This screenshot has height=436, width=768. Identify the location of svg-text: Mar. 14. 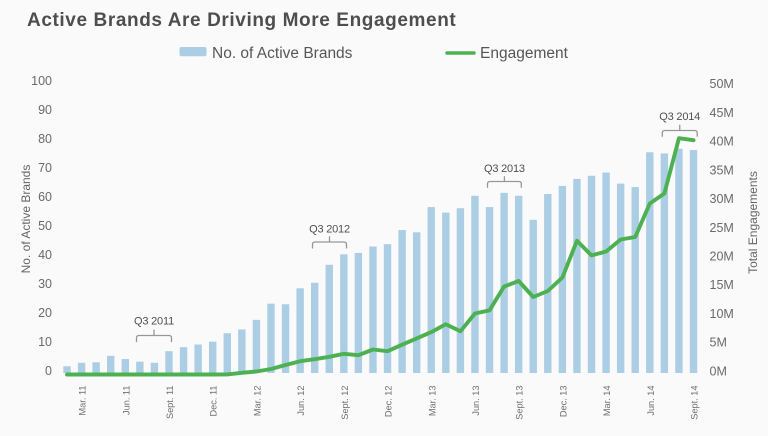
(607, 401).